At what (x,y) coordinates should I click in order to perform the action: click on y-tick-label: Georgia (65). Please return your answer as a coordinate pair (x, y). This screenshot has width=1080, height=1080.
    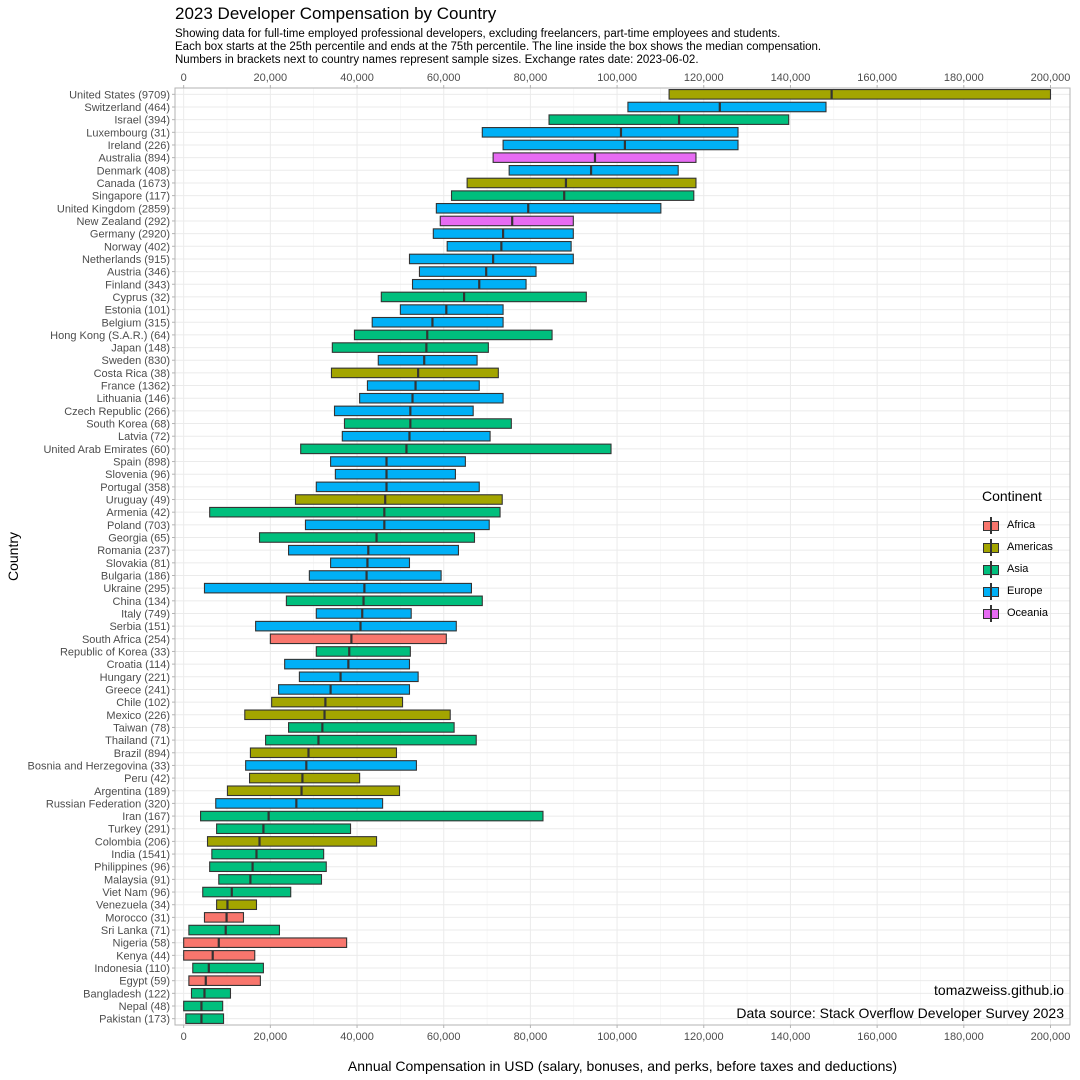
    Looking at the image, I should click on (139, 539).